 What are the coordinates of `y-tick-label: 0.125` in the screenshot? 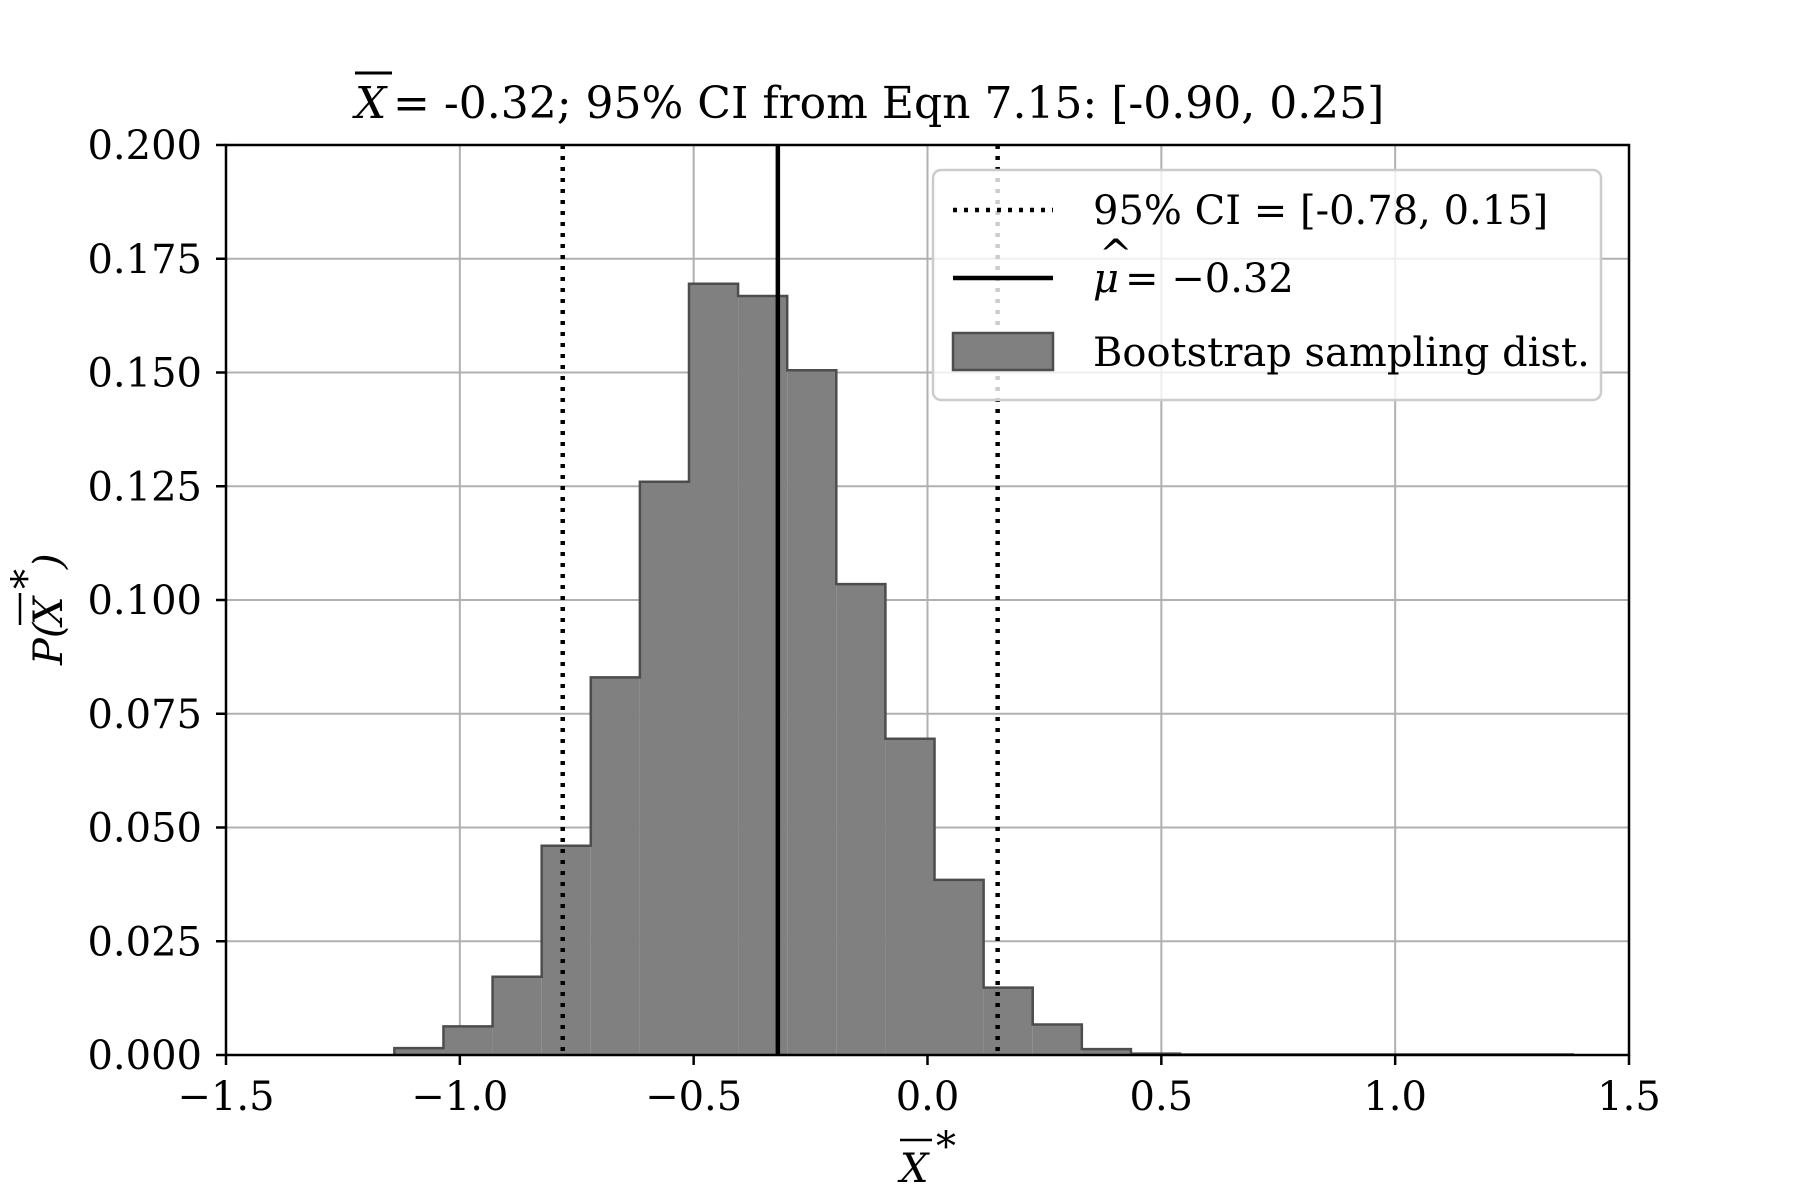 It's located at (144, 487).